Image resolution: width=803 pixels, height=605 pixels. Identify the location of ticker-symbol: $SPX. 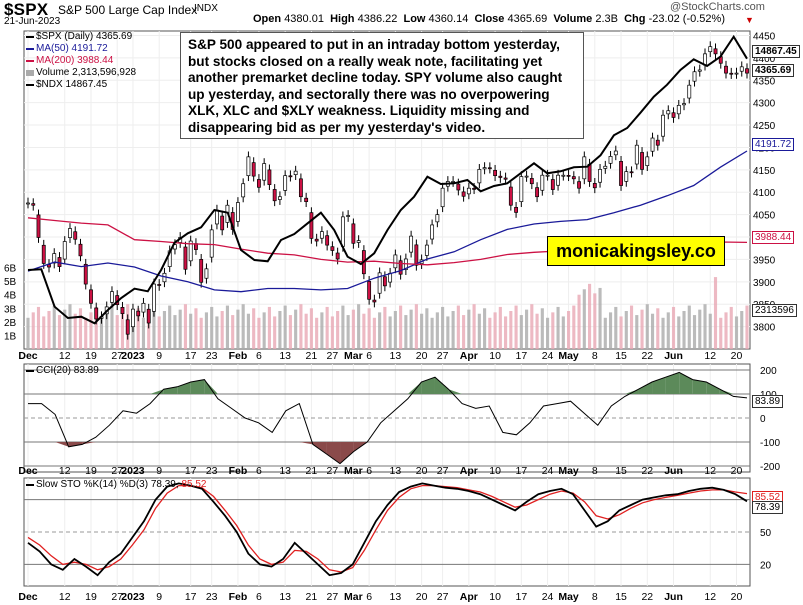
(26, 9).